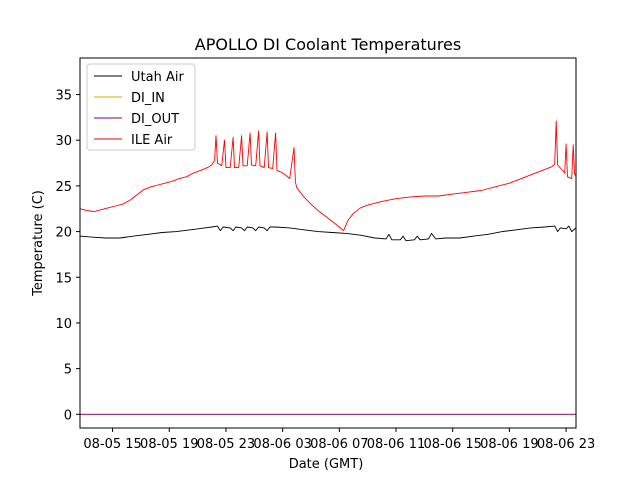  What do you see at coordinates (148, 98) in the screenshot?
I see `legend-label-di-in: DI_IN` at bounding box center [148, 98].